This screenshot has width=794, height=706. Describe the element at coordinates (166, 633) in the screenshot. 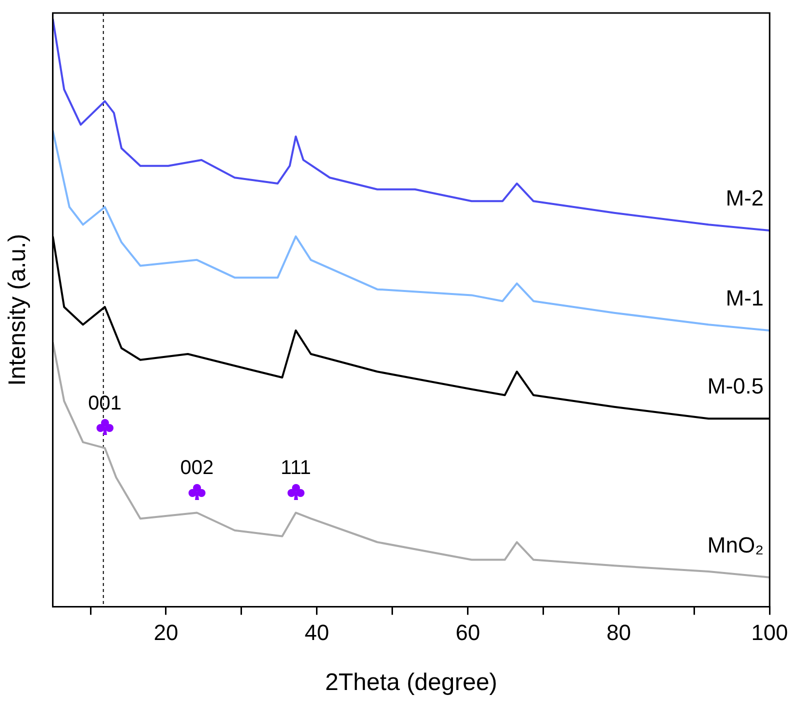

I see `x-tick-label: 20` at that location.